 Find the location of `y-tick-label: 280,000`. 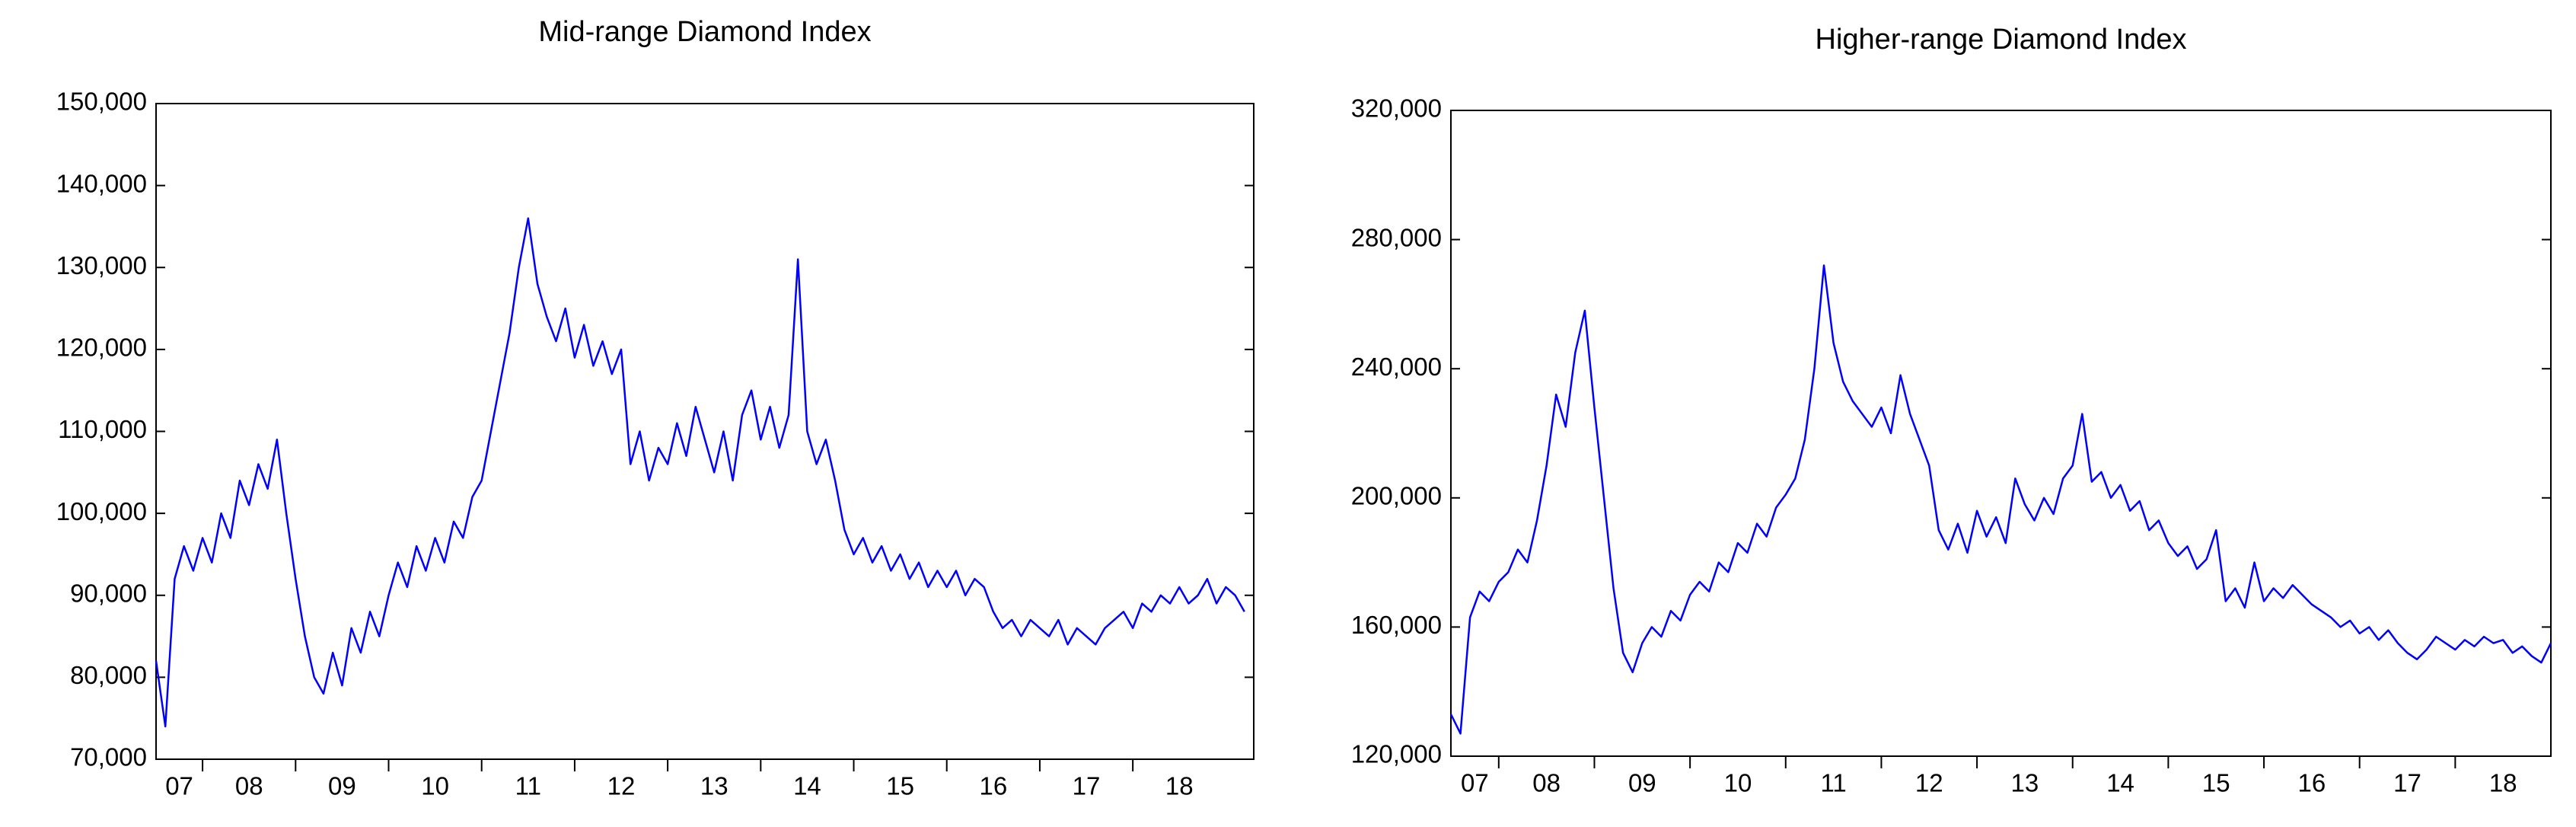

y-tick-label: 280,000 is located at coordinates (1396, 237).